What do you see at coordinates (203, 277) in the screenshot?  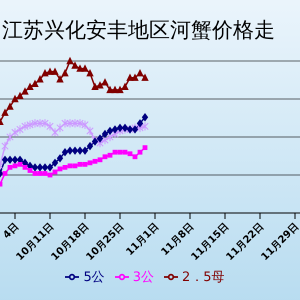 I see `legend-label: 2．5母` at bounding box center [203, 277].